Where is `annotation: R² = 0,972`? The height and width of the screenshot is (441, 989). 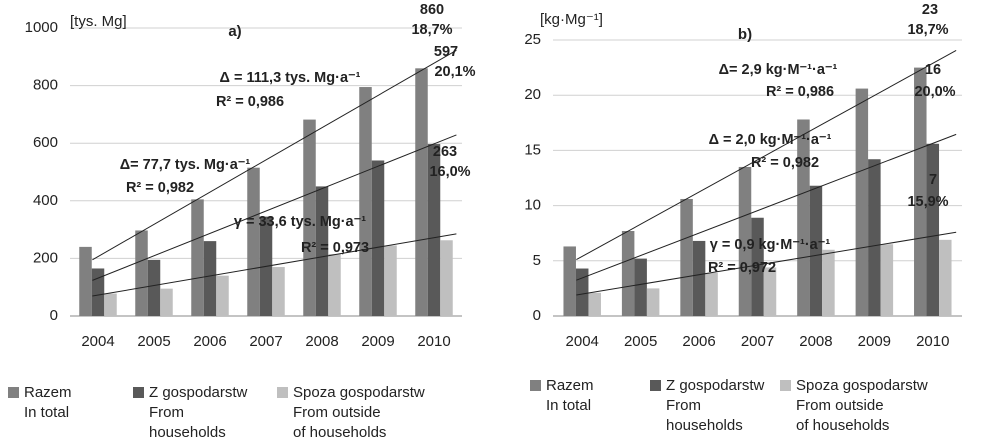
annotation: R² = 0,972 is located at coordinates (742, 268).